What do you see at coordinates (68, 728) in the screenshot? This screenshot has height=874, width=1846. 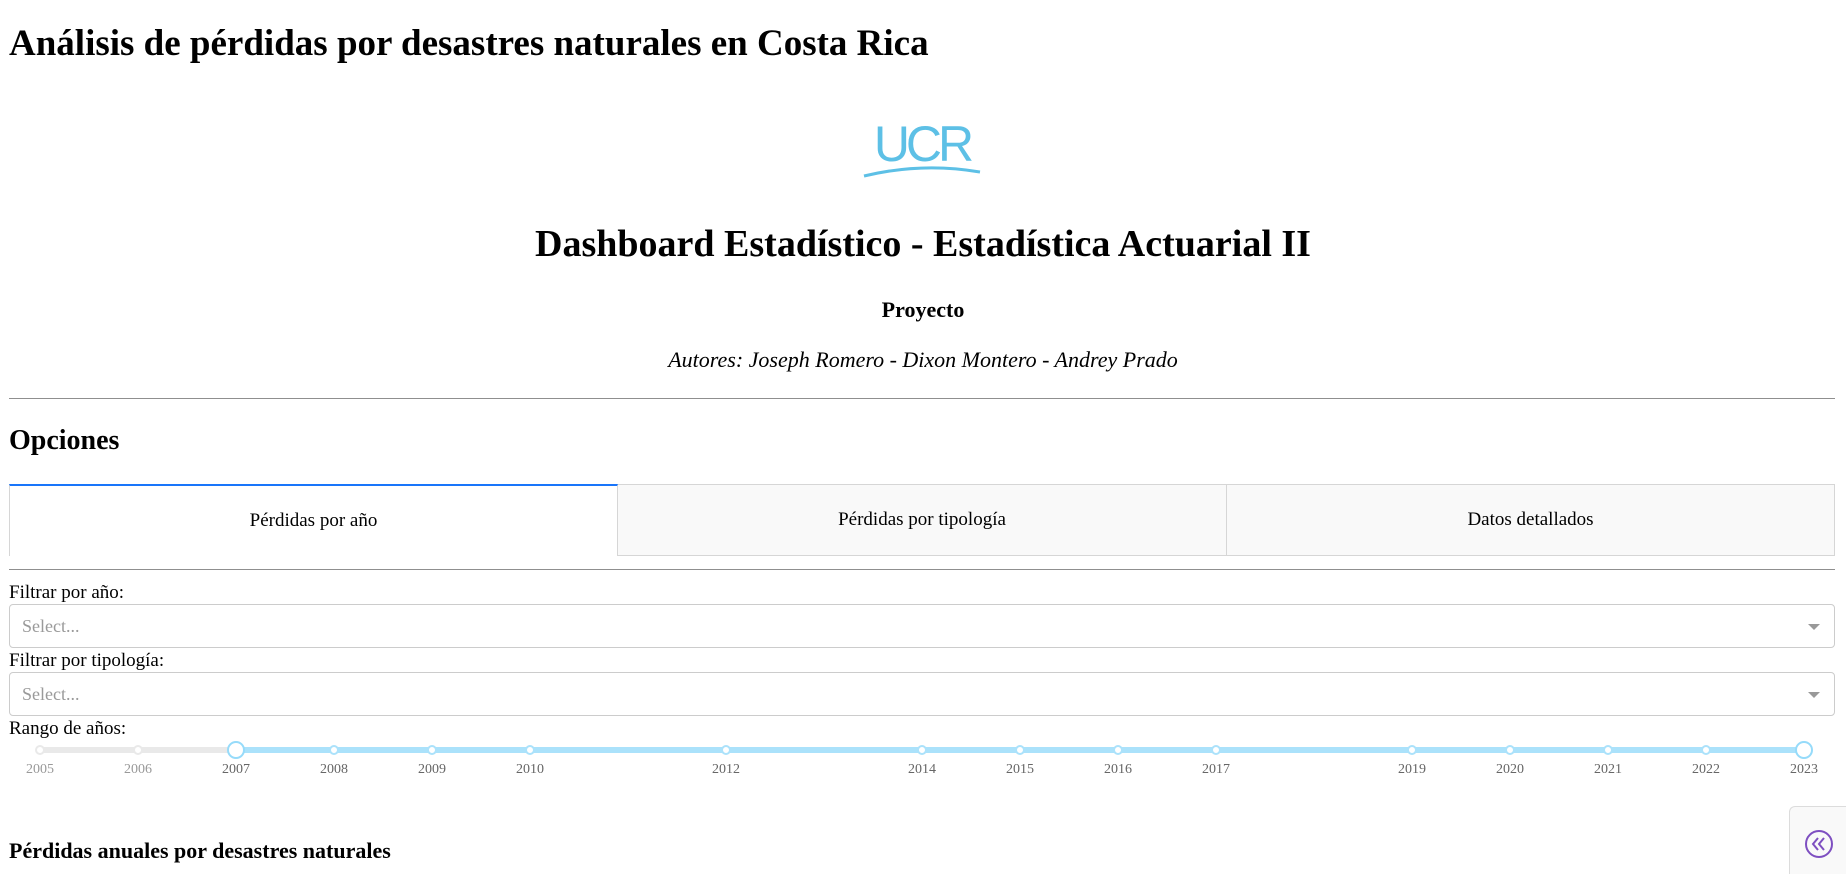 I see `year-range-label: Rango de años:` at bounding box center [68, 728].